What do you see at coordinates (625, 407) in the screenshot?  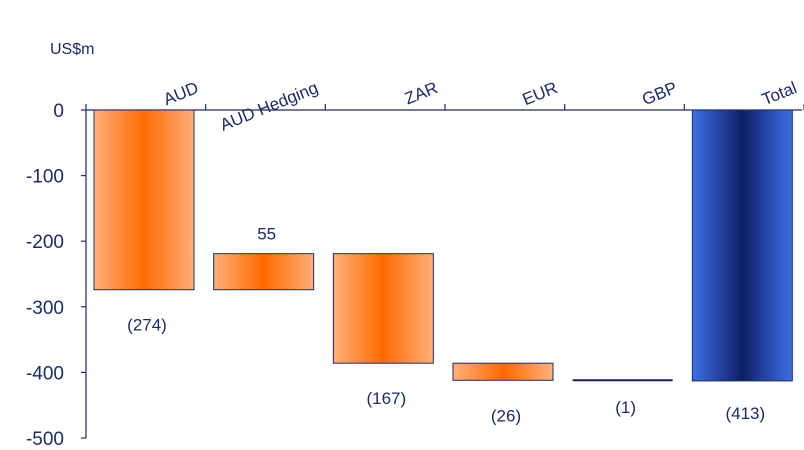 I see `value-label: (1)` at bounding box center [625, 407].